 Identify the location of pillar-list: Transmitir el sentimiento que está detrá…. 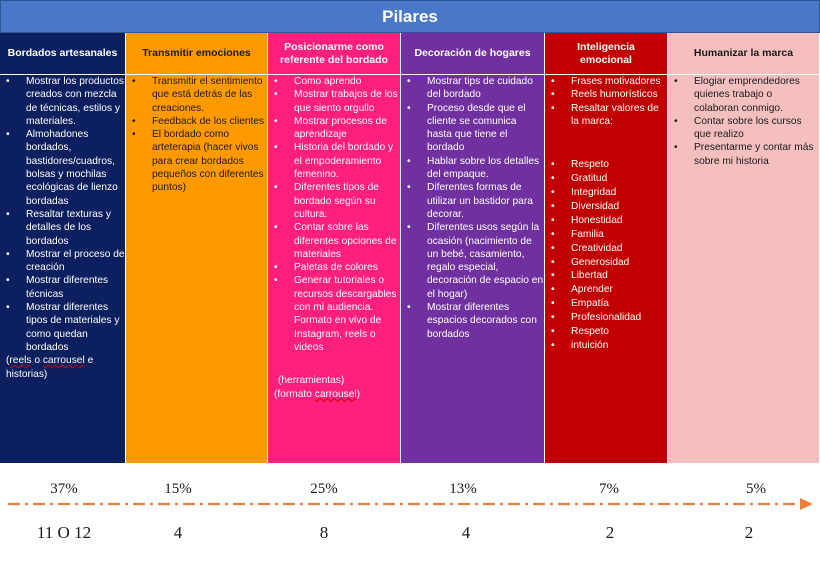
(196, 135).